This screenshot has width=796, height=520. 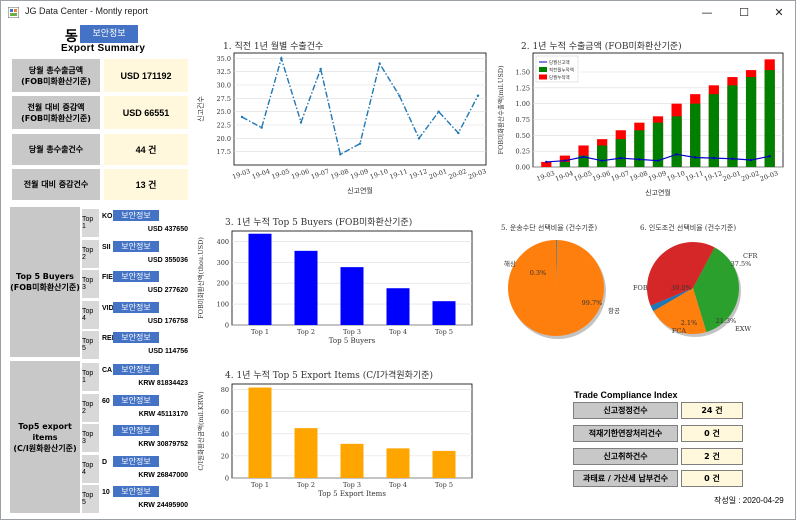 I want to click on entry-code: FIE, so click(x=107, y=277).